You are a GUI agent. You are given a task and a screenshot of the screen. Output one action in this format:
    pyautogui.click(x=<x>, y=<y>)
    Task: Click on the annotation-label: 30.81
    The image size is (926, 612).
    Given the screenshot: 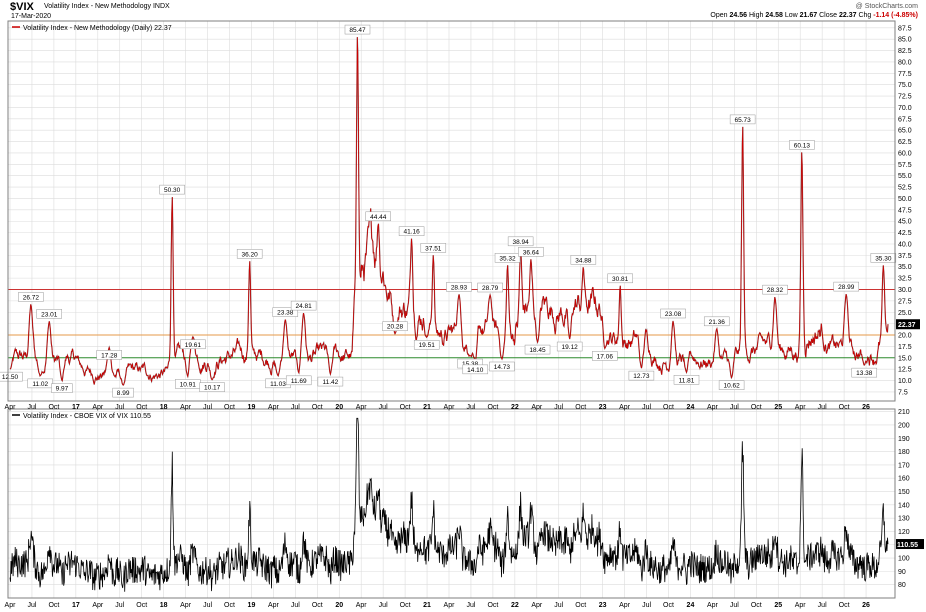 What is the action you would take?
    pyautogui.click(x=620, y=278)
    